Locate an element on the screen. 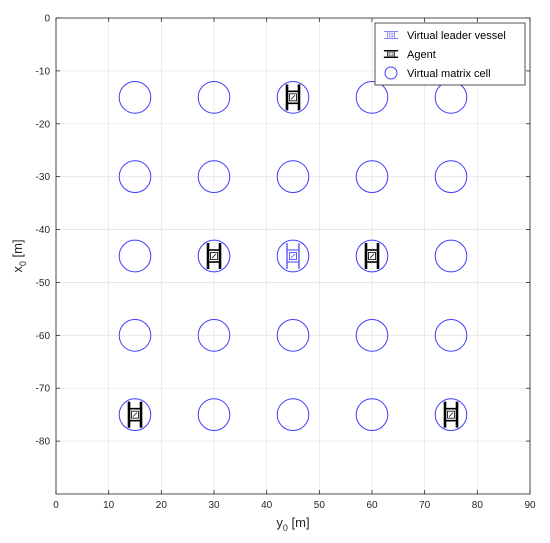 This screenshot has height=543, width=550. legend-agent-glyph is located at coordinates (391, 54).